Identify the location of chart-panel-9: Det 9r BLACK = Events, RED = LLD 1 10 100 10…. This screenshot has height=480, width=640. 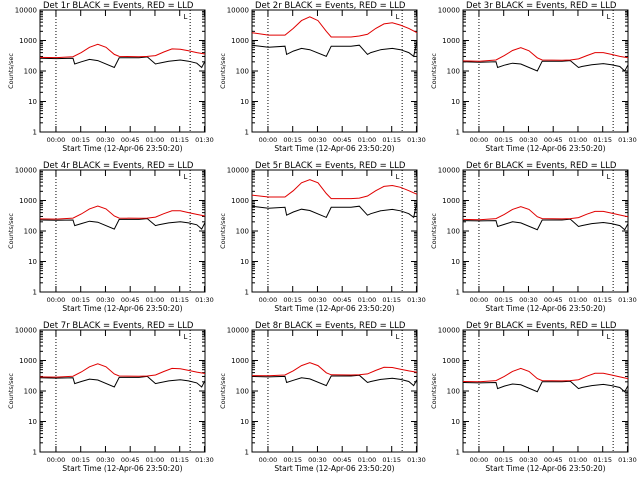
(533, 397).